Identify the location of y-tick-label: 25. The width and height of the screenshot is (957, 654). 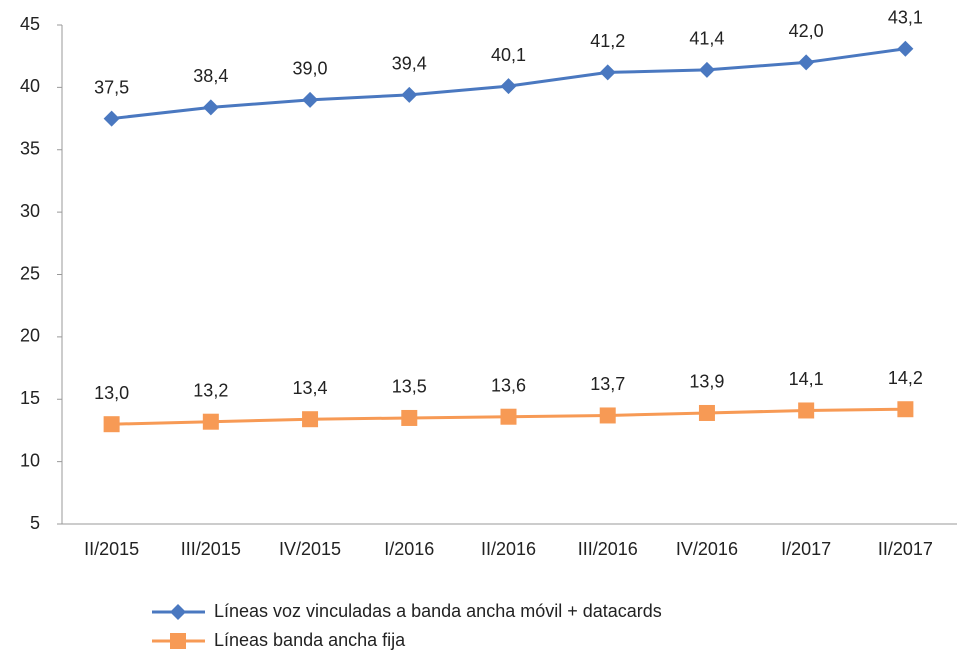
(30, 273).